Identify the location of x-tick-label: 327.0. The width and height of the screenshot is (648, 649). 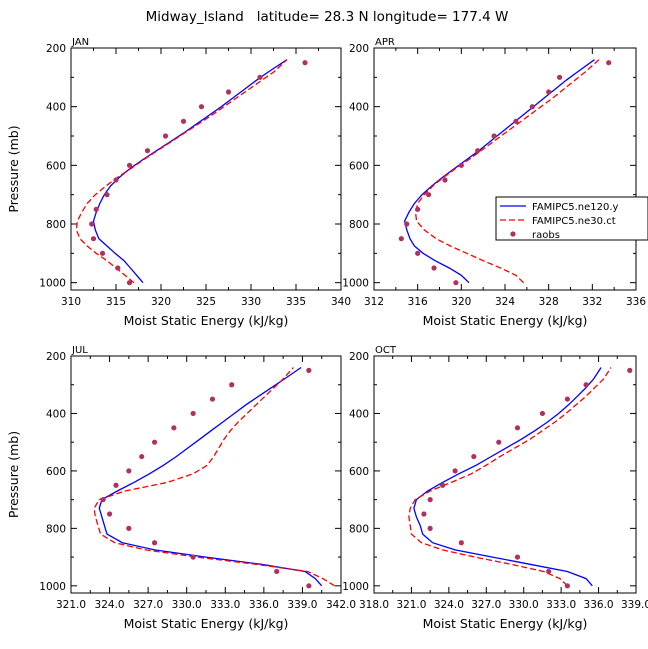
(486, 605).